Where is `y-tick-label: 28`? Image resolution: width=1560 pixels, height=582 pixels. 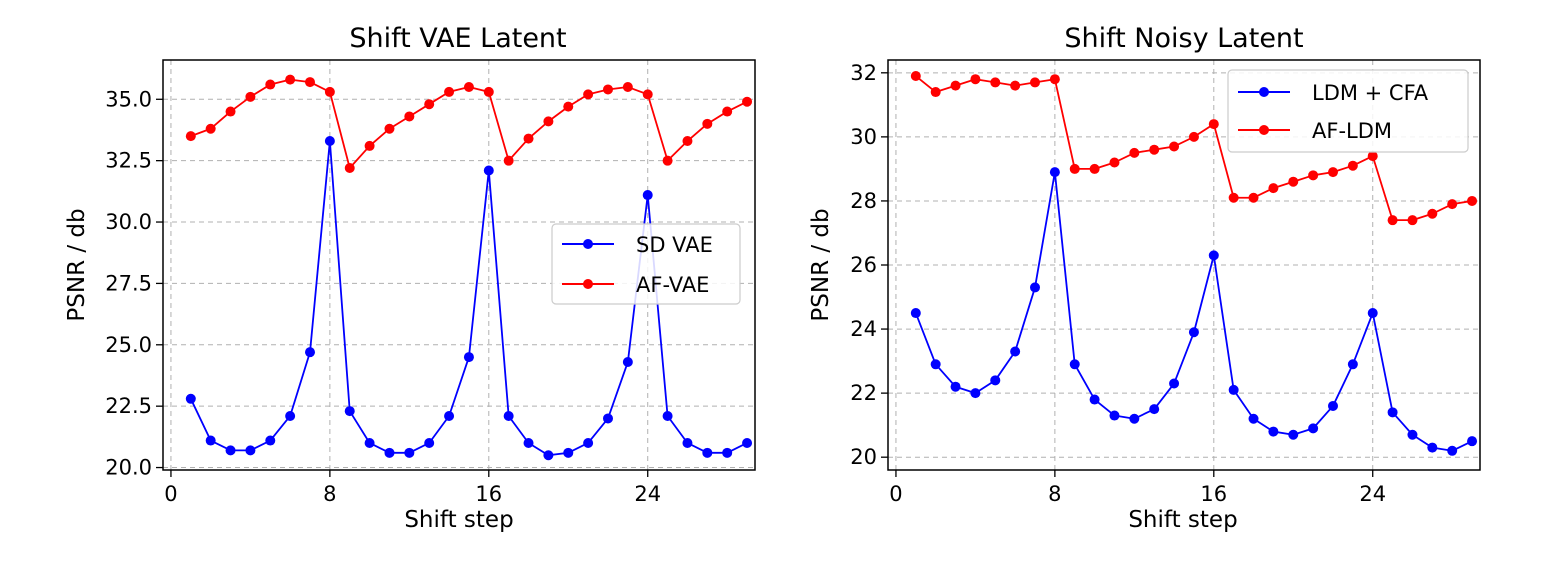 y-tick-label: 28 is located at coordinates (863, 201).